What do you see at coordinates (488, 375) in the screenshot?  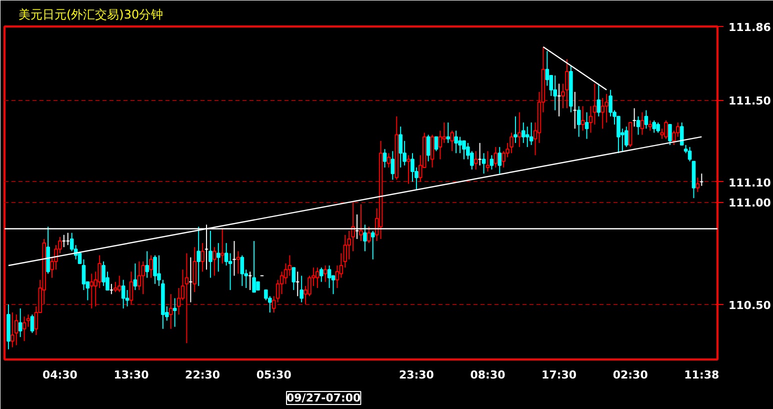 I see `x-tick-label: 08:30` at bounding box center [488, 375].